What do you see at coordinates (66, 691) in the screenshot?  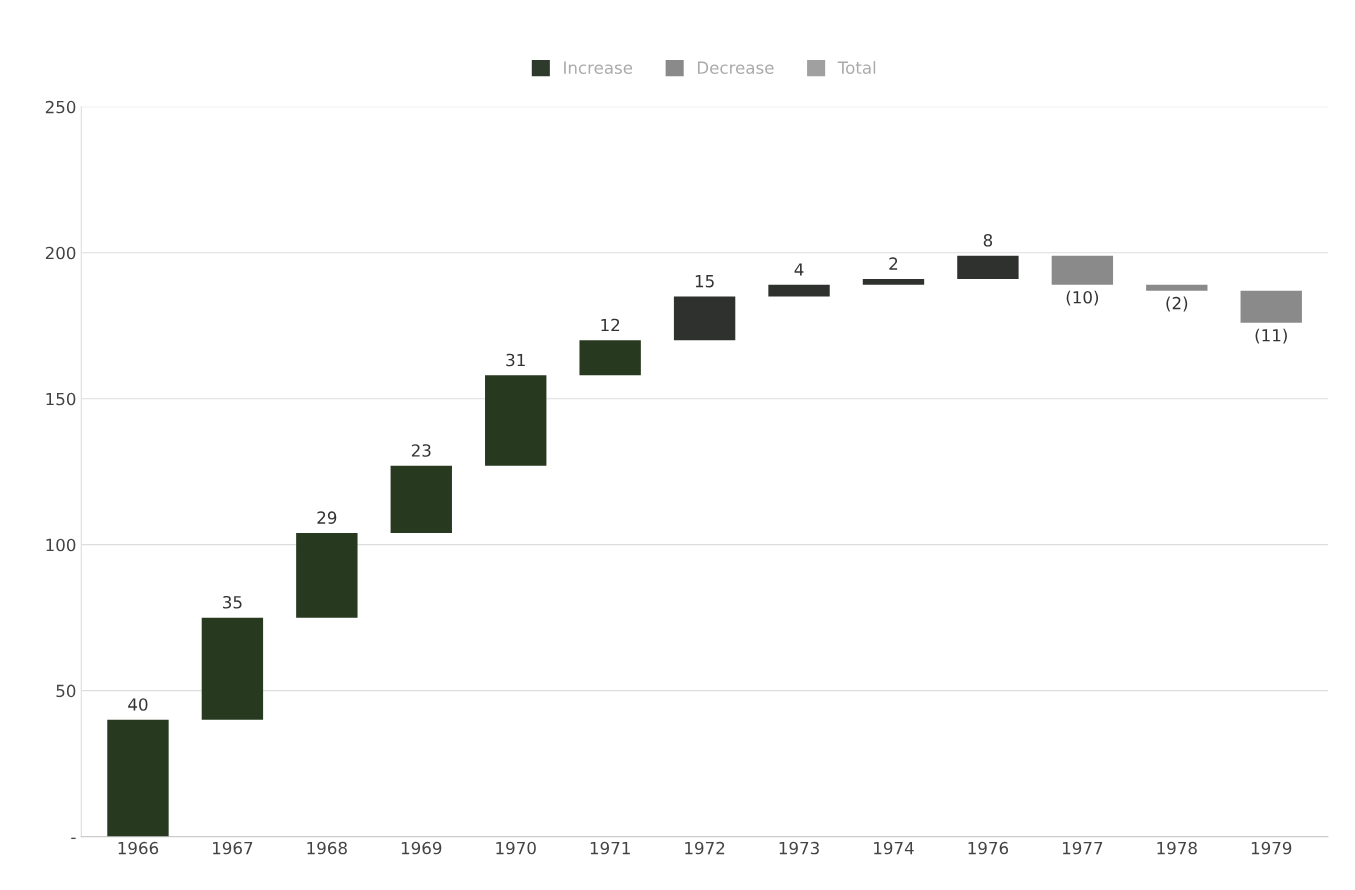 I see `y-tick-label: 50` at bounding box center [66, 691].